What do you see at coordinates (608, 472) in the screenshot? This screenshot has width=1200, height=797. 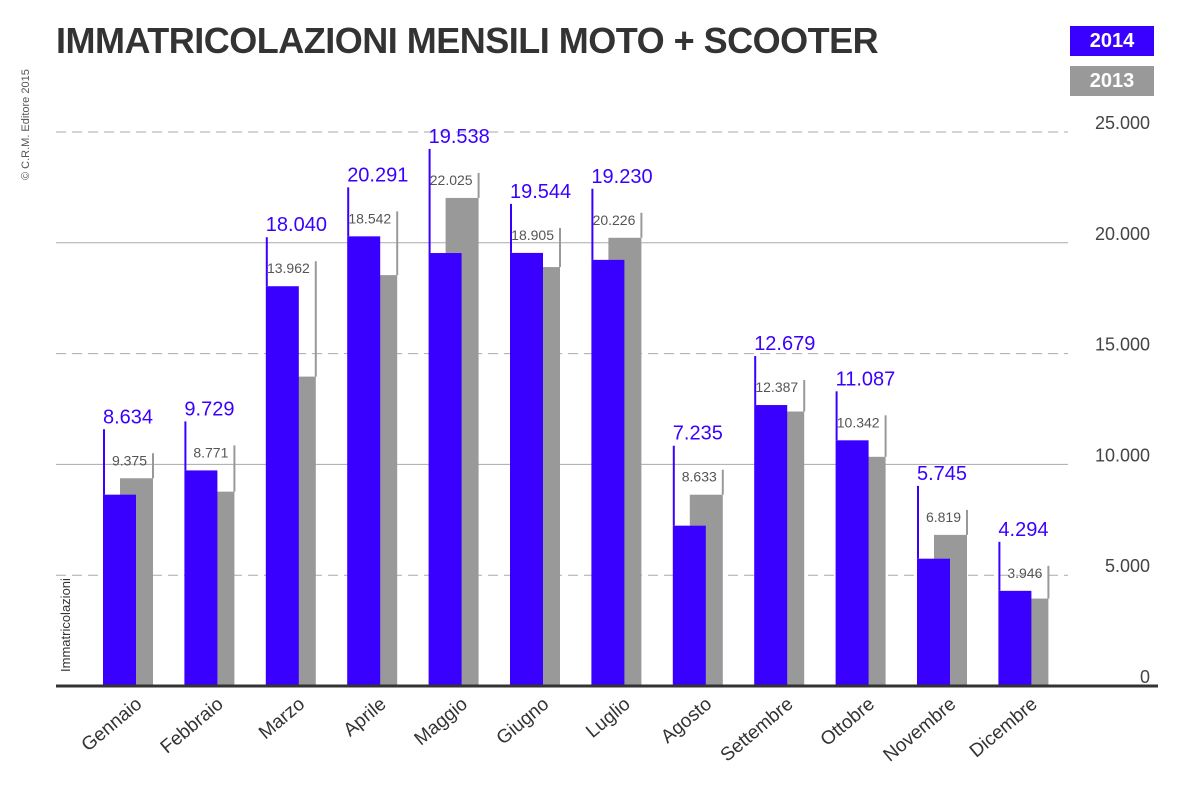 I see `bar-2014-luglio` at bounding box center [608, 472].